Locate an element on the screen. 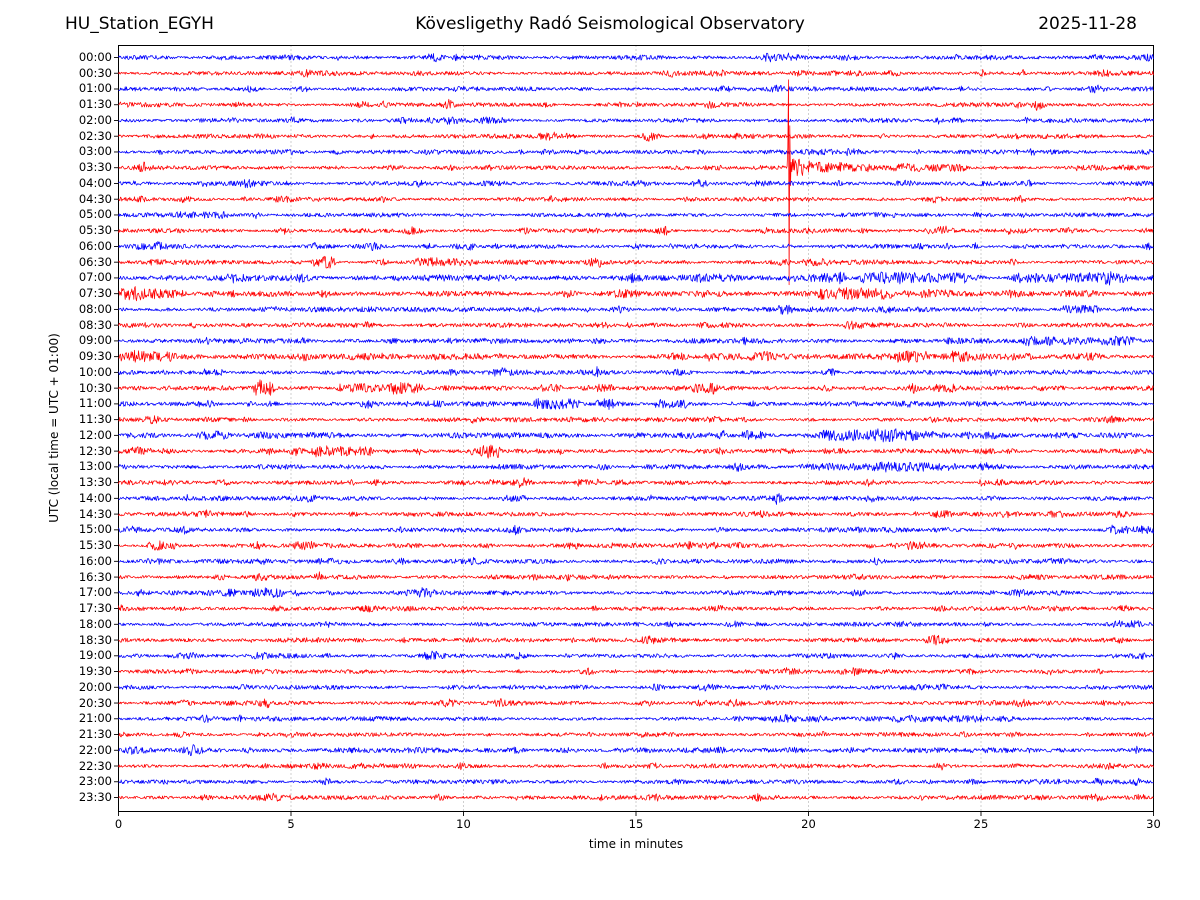  y-tick-label-1630: 16:30 is located at coordinates (95, 576).